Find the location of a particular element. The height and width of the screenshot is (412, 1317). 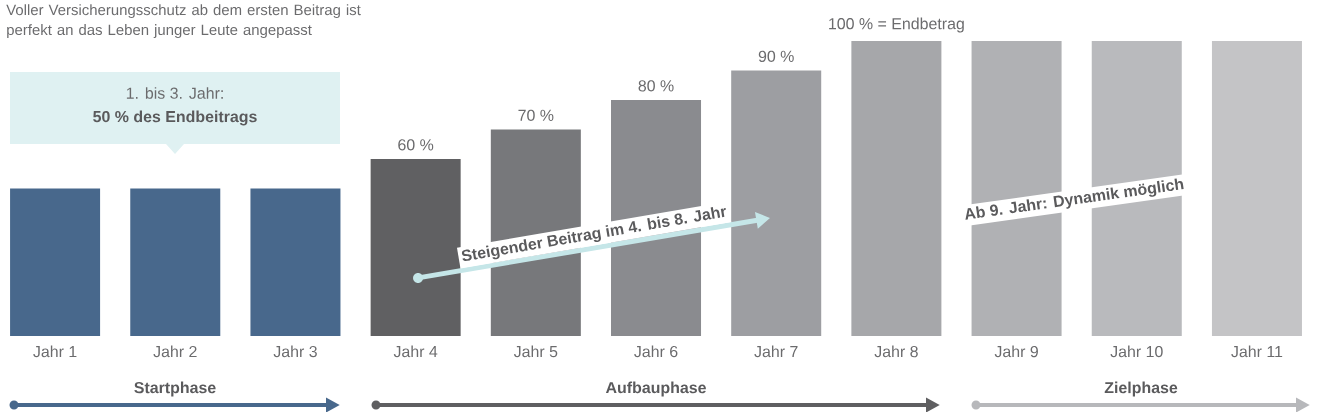

data-label: 80 % is located at coordinates (656, 86).